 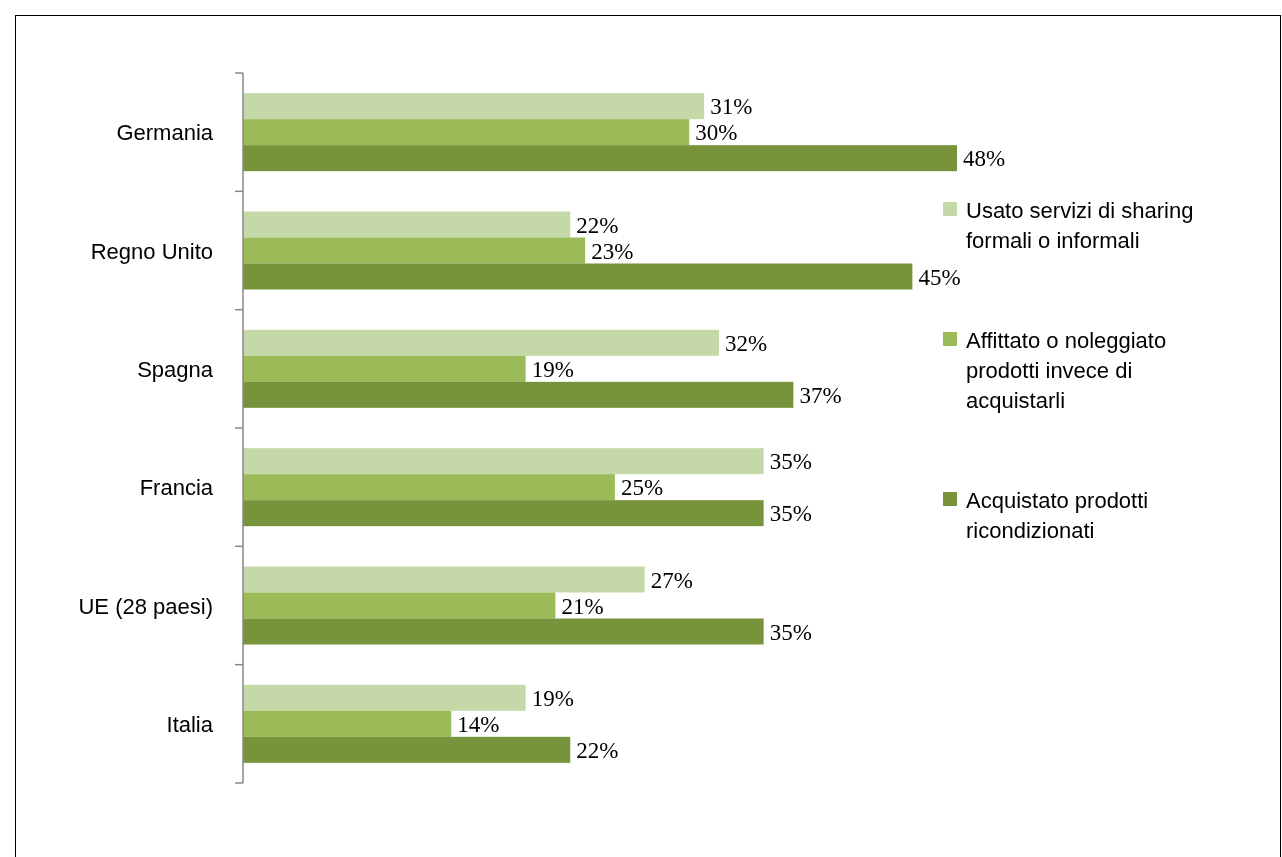 What do you see at coordinates (612, 251) in the screenshot?
I see `data-label: 23%` at bounding box center [612, 251].